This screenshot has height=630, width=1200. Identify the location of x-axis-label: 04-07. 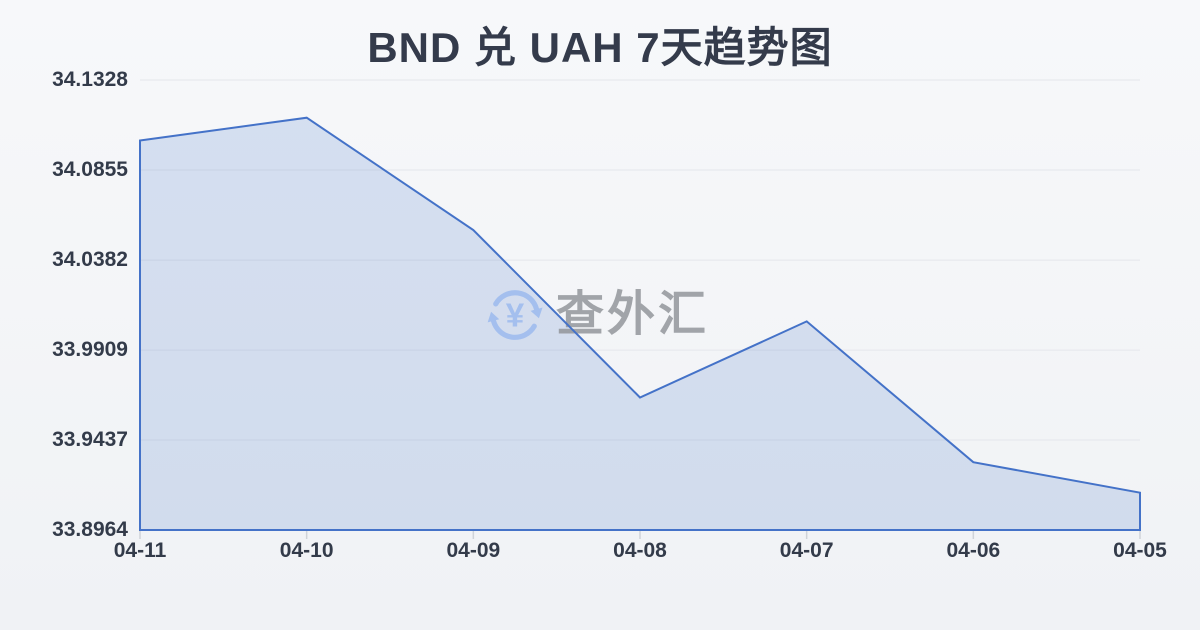
(806, 550).